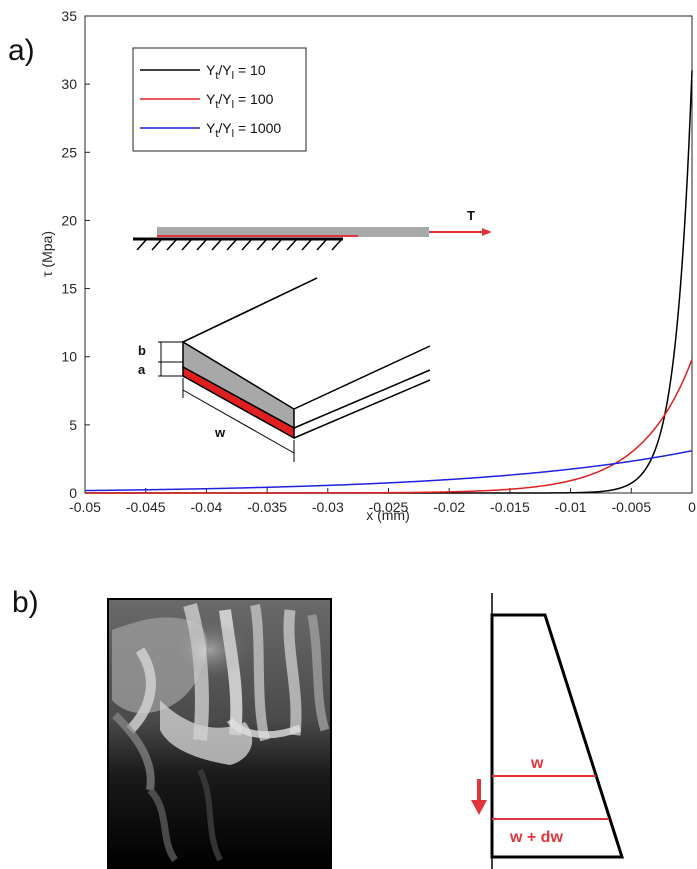  I want to click on x-tick-label: -0.03, so click(328, 507).